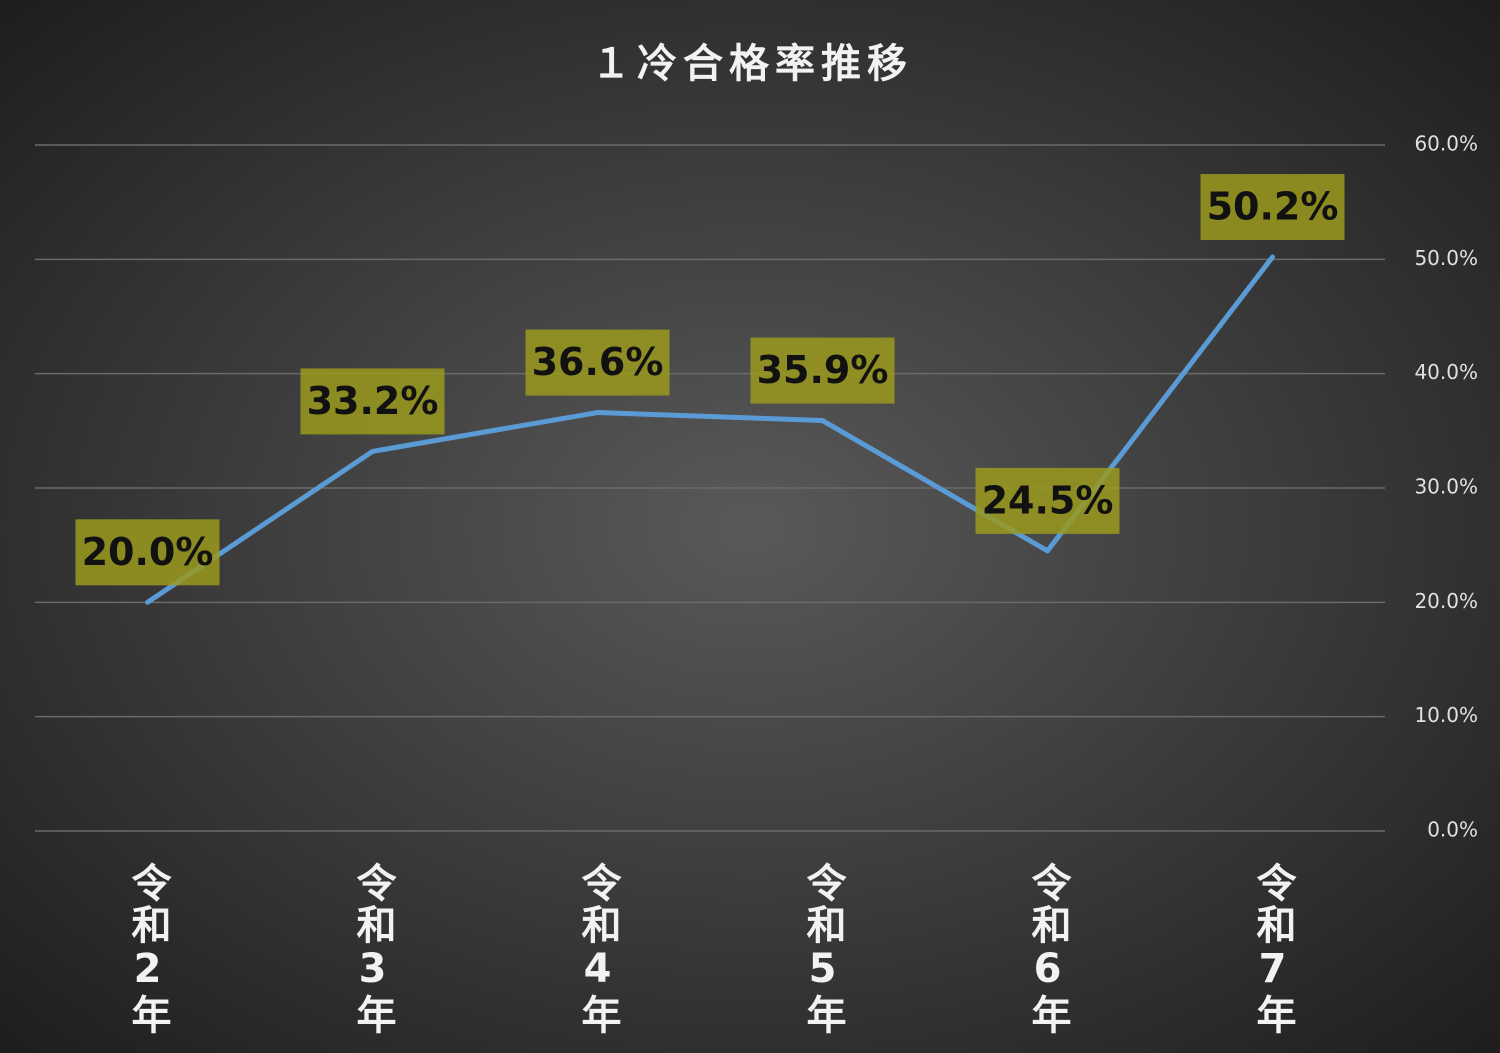 Image resolution: width=1500 pixels, height=1053 pixels. I want to click on data-label: 35.9%, so click(823, 370).